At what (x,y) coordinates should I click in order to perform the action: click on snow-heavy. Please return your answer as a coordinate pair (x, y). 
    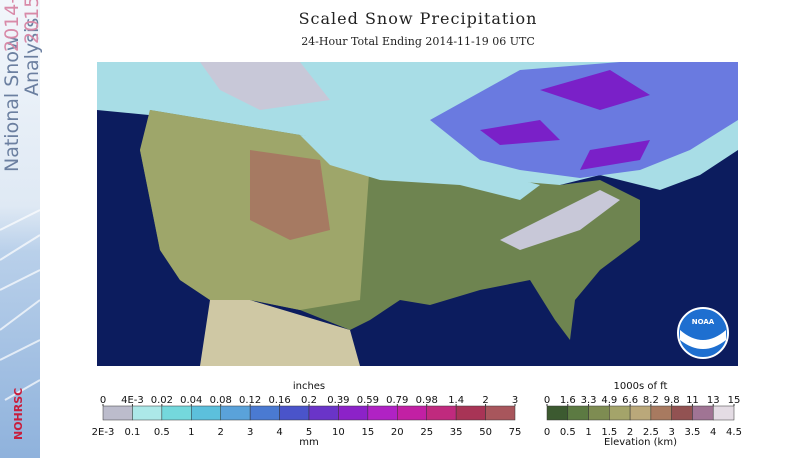
    Looking at the image, I should click on (584, 120).